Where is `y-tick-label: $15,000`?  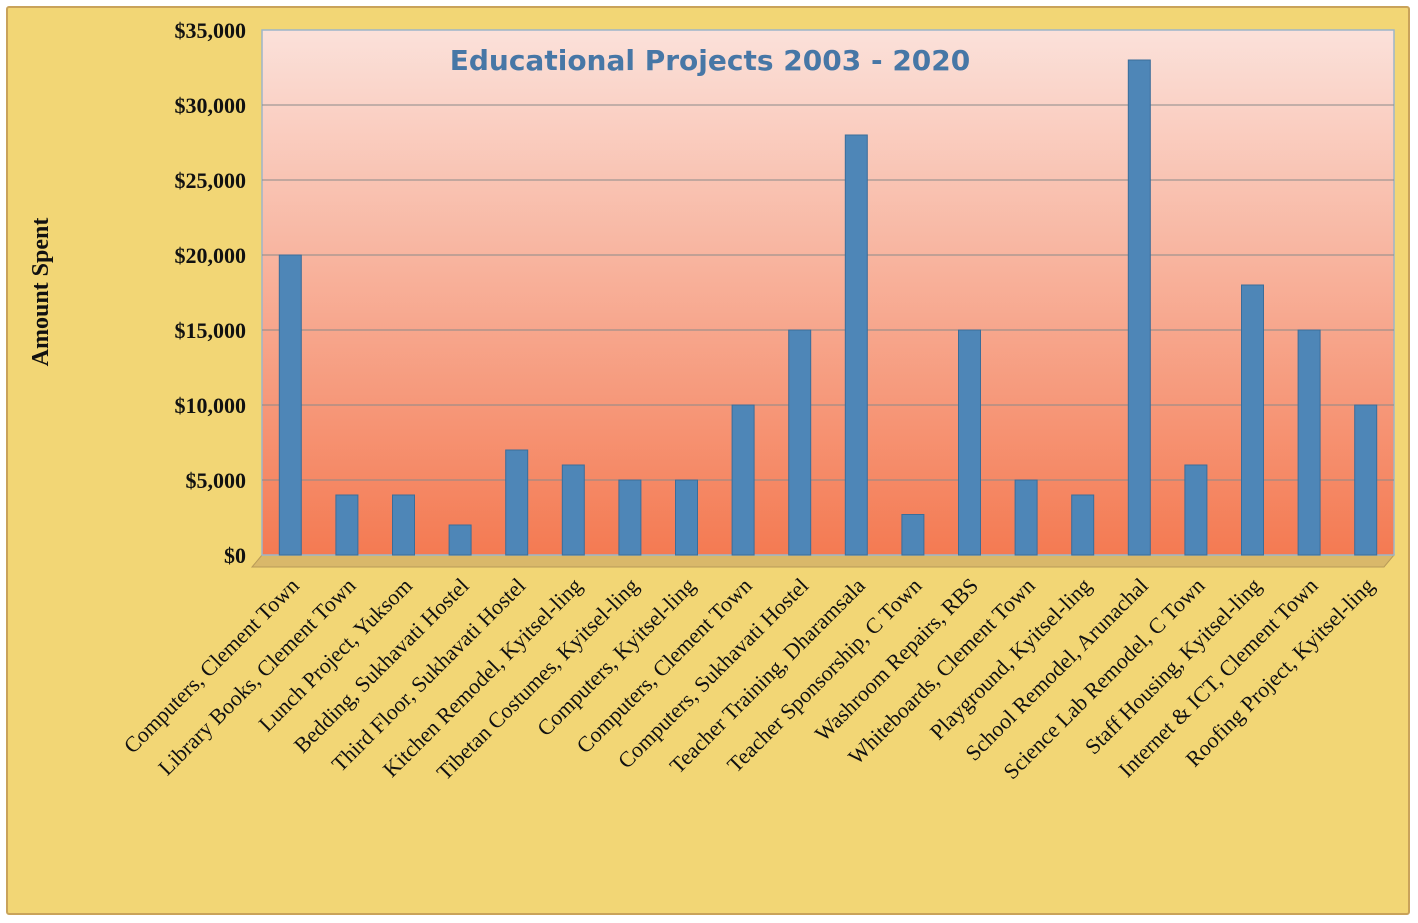
y-tick-label: $15,000 is located at coordinates (211, 330).